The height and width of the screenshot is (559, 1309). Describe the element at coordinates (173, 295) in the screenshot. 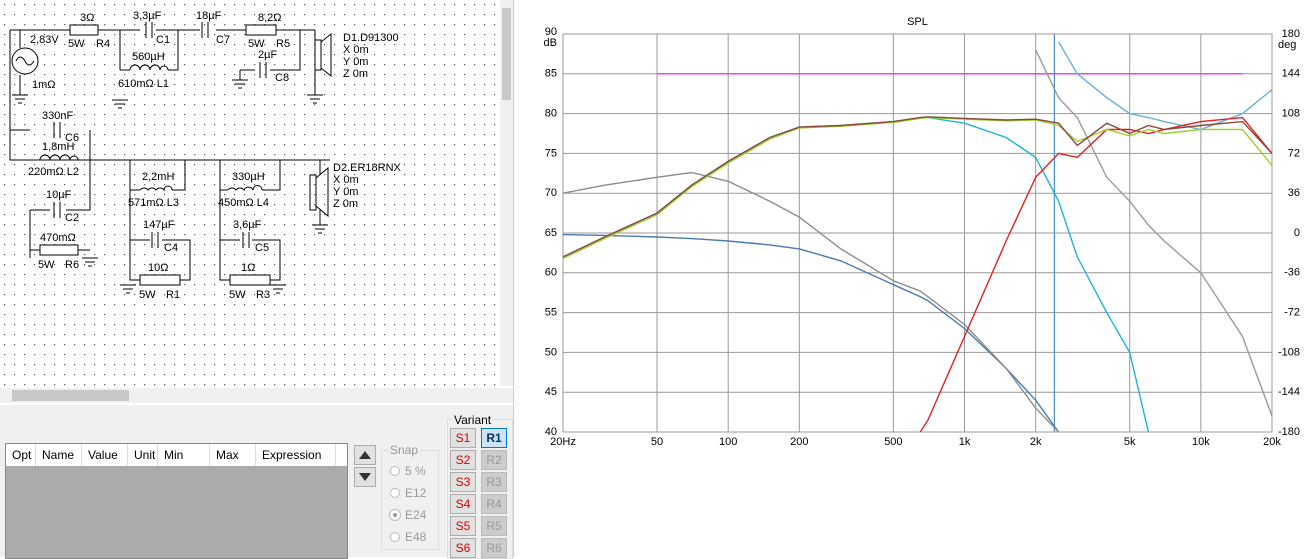

I see `component-label: R1` at that location.